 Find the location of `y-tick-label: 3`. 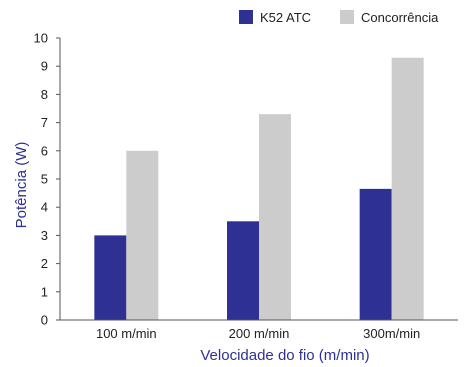

y-tick-label: 3 is located at coordinates (44, 235).